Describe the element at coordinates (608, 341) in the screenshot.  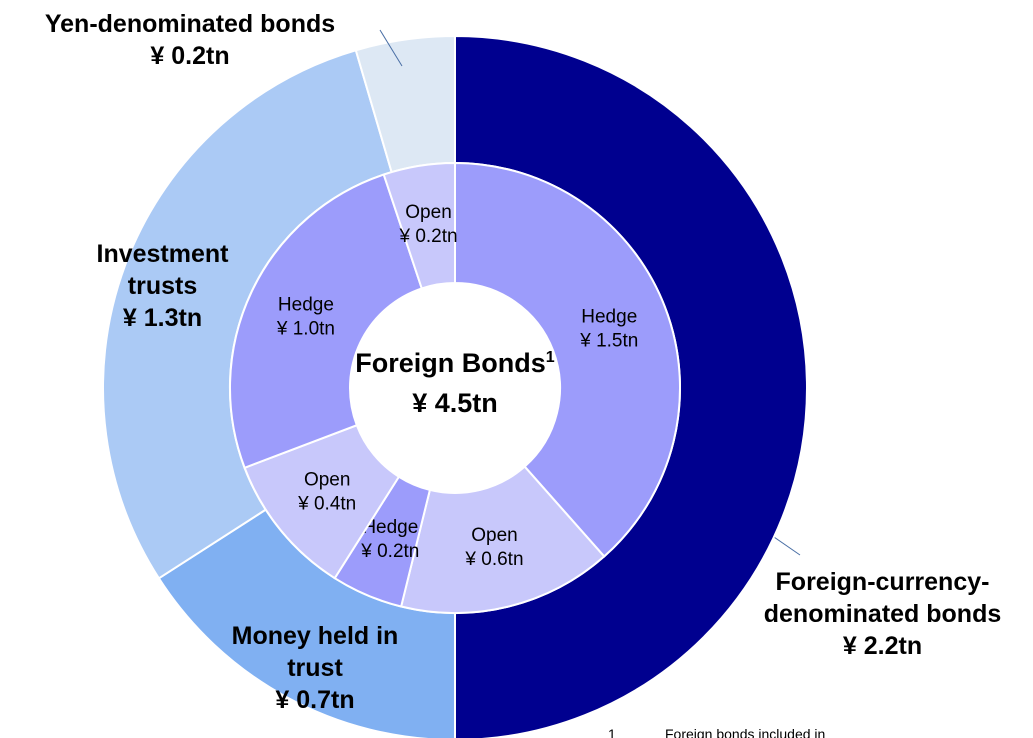
I see `value-label: ¥ 1.5tn` at that location.